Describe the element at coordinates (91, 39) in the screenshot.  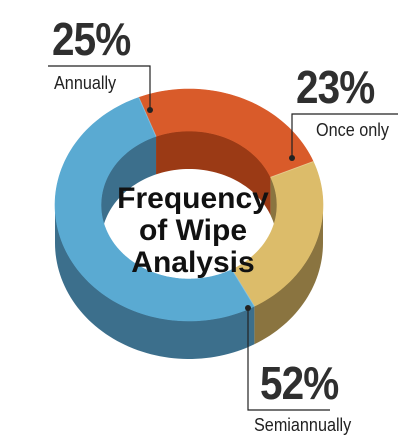
I see `slice-annually-percent: 25%` at that location.